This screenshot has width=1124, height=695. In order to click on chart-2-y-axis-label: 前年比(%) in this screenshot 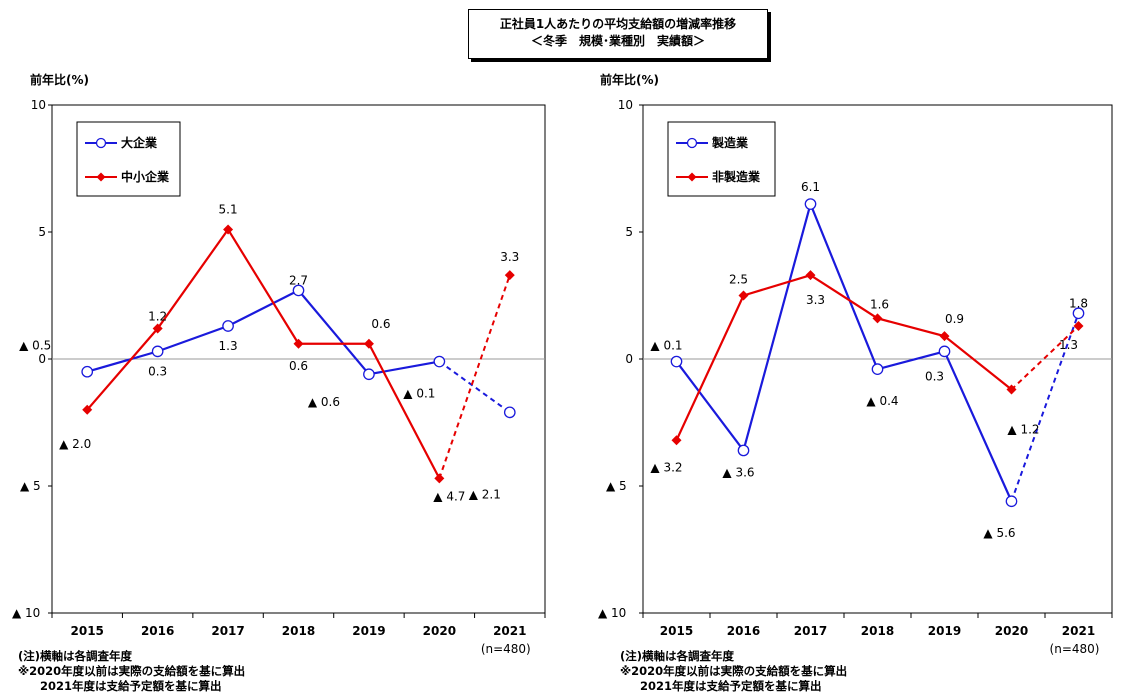, I will do `click(629, 79)`.